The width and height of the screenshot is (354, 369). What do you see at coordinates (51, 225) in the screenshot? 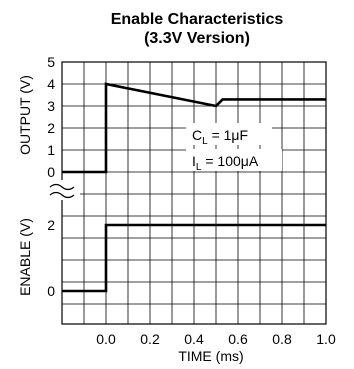
I see `y-tick-label-p1-1: 2` at bounding box center [51, 225].